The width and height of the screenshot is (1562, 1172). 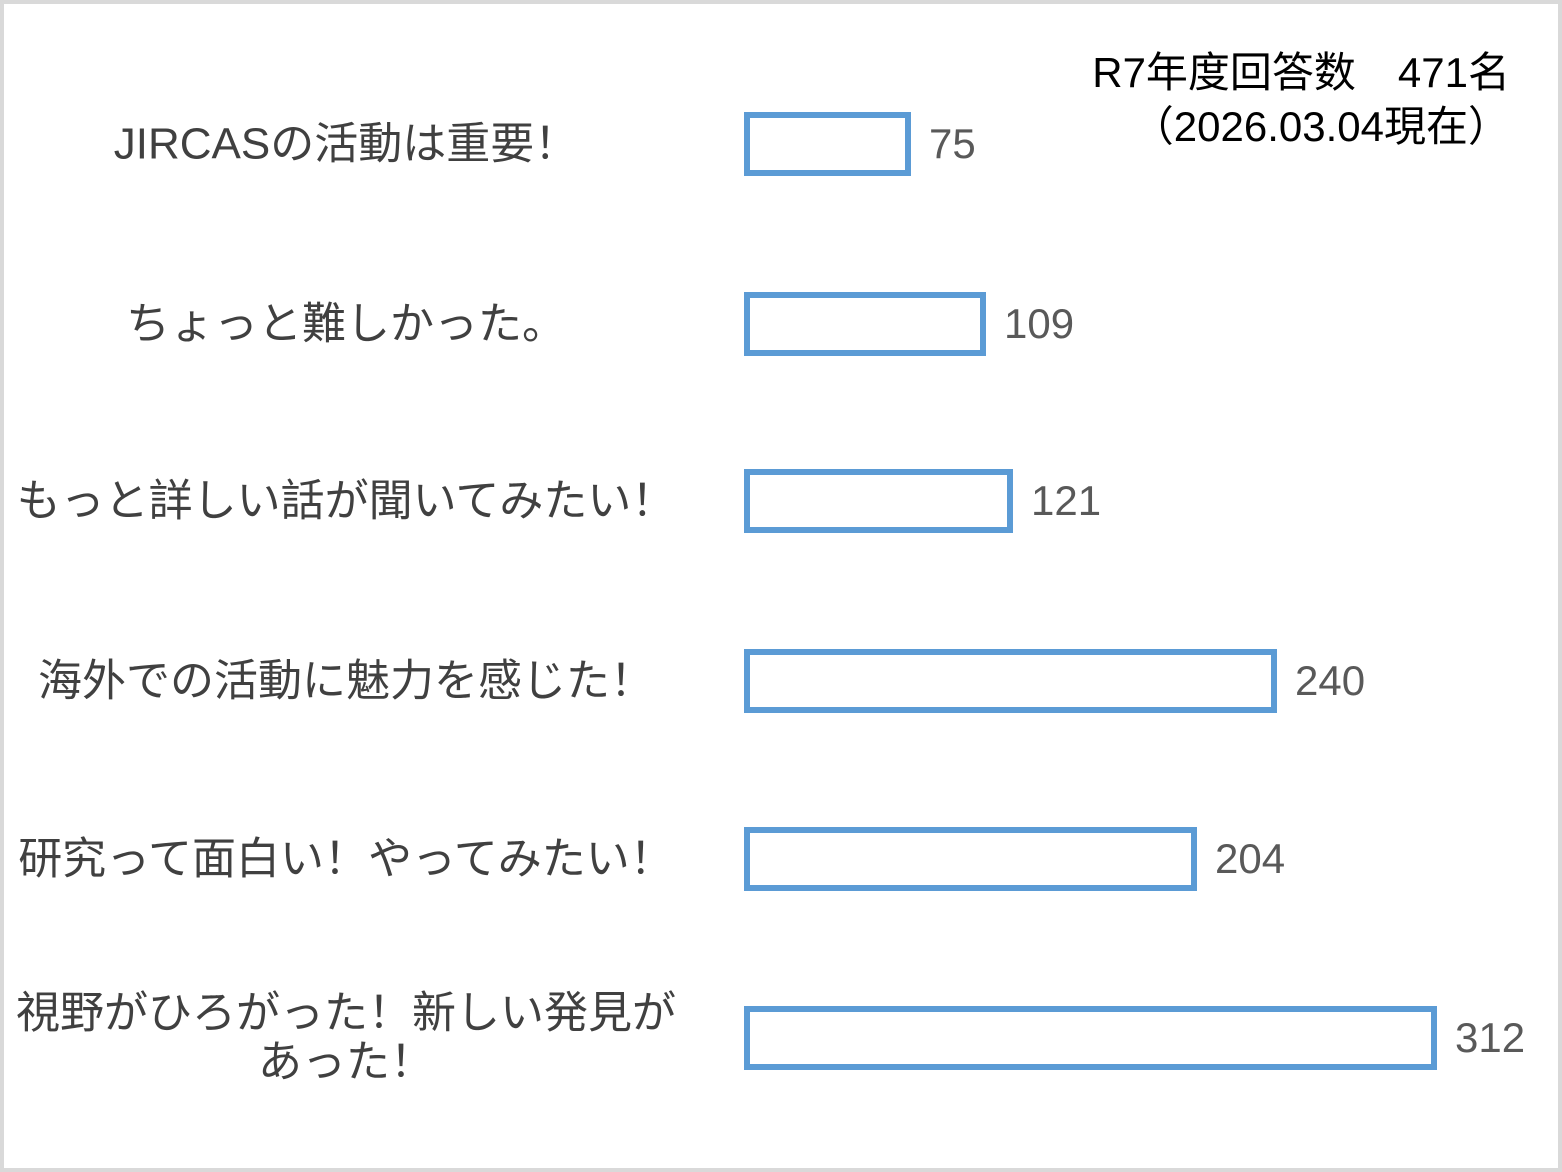 I want to click on as-of-date-line: （2026.03.04現在）, so click(x=1320, y=126).